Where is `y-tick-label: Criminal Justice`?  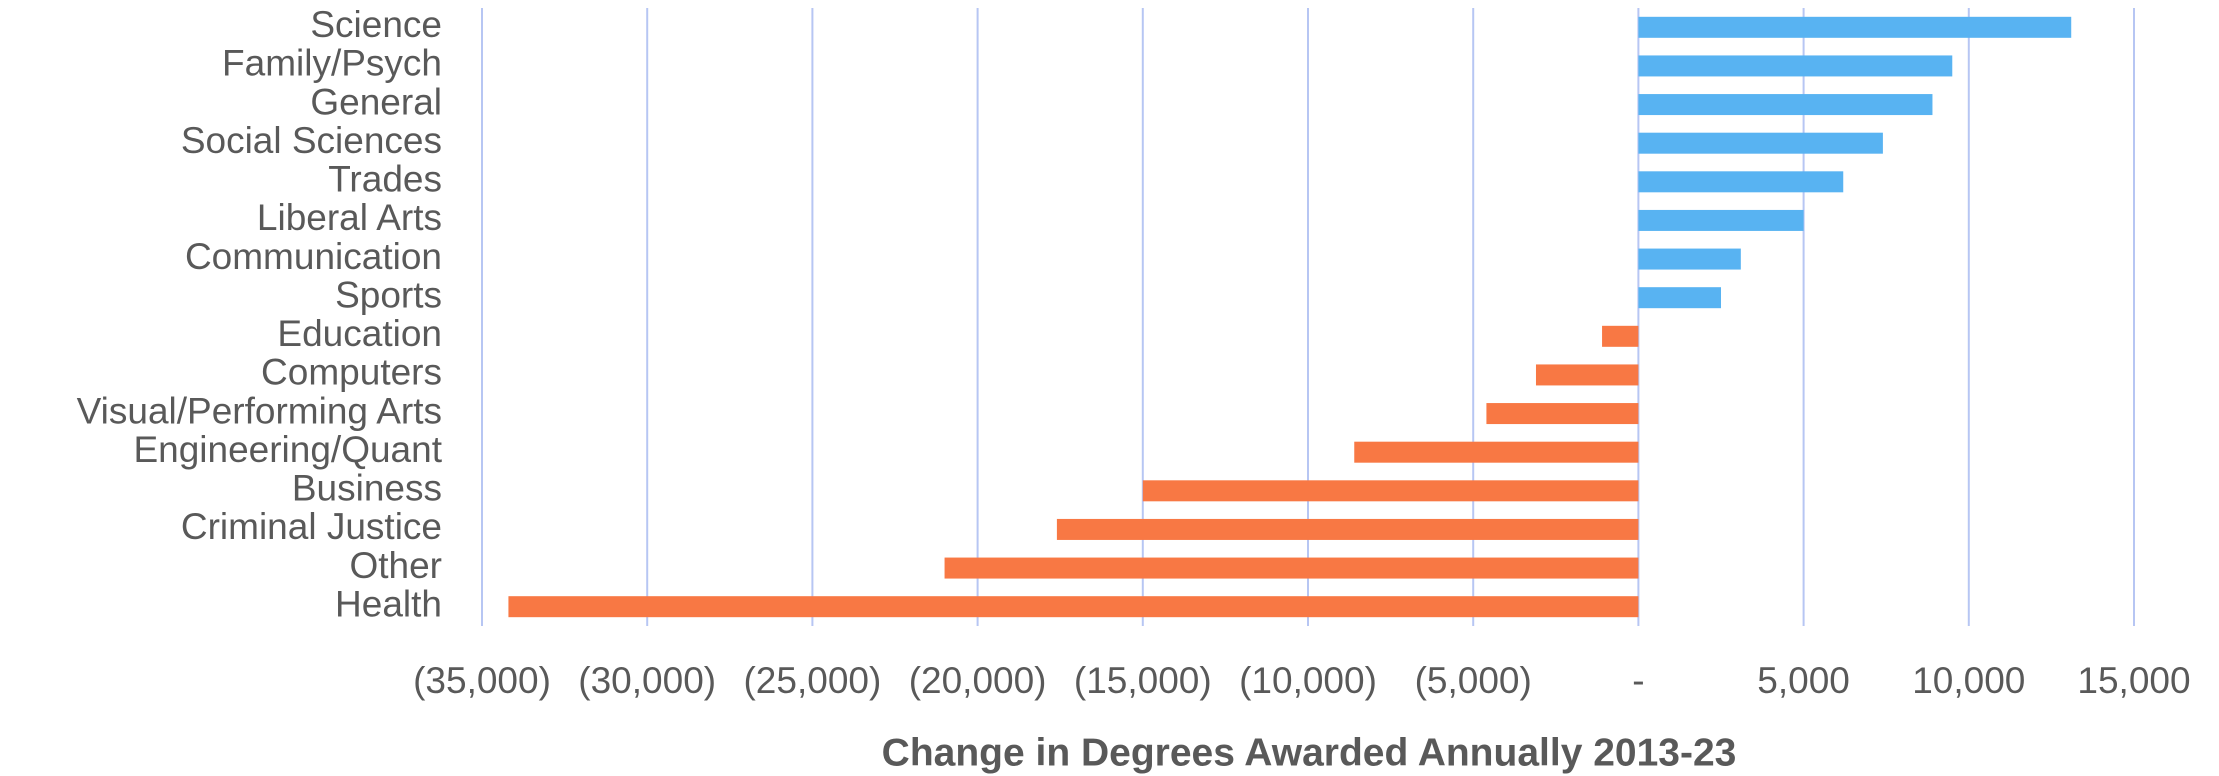 y-tick-label: Criminal Justice is located at coordinates (311, 526).